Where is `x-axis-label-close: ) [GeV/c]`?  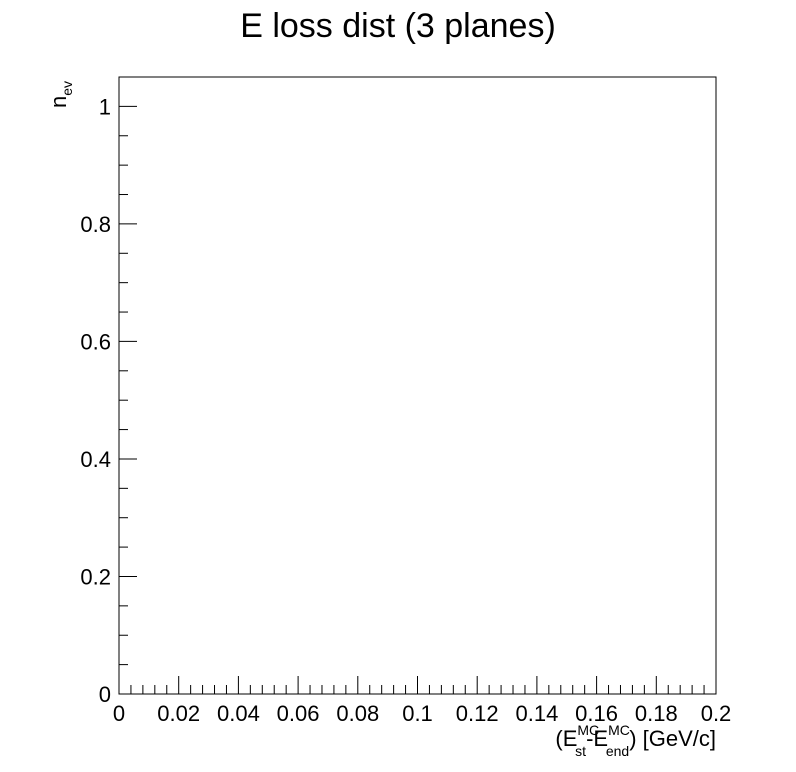
x-axis-label-close: ) [GeV/c] is located at coordinates (672, 738).